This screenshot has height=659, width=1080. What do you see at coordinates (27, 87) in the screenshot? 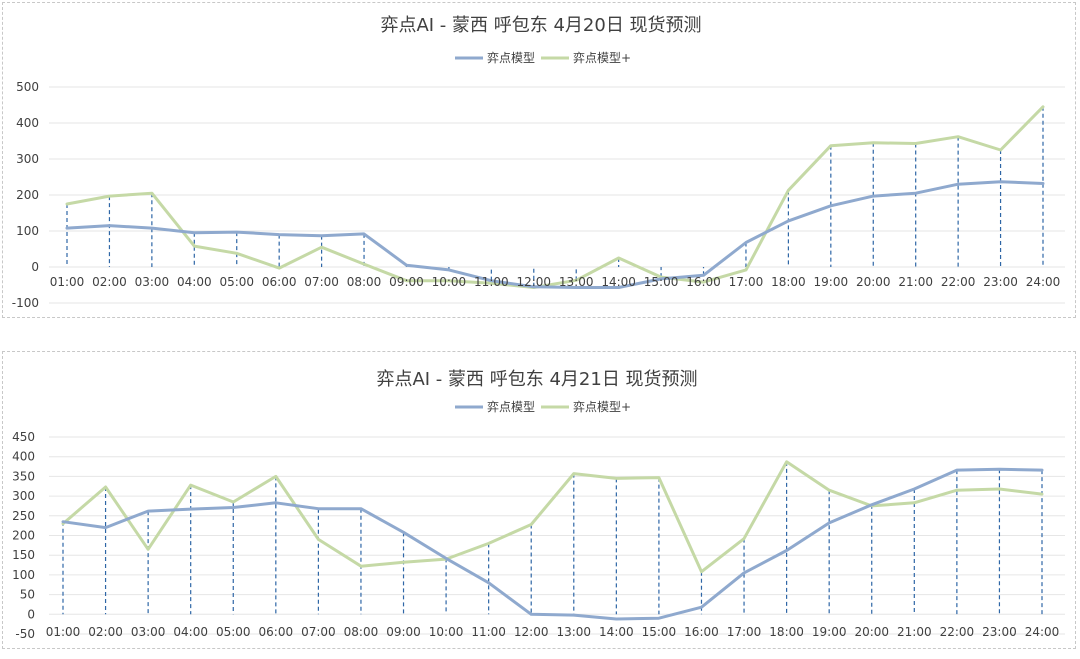
I see `y-tick-label: 500` at bounding box center [27, 87].